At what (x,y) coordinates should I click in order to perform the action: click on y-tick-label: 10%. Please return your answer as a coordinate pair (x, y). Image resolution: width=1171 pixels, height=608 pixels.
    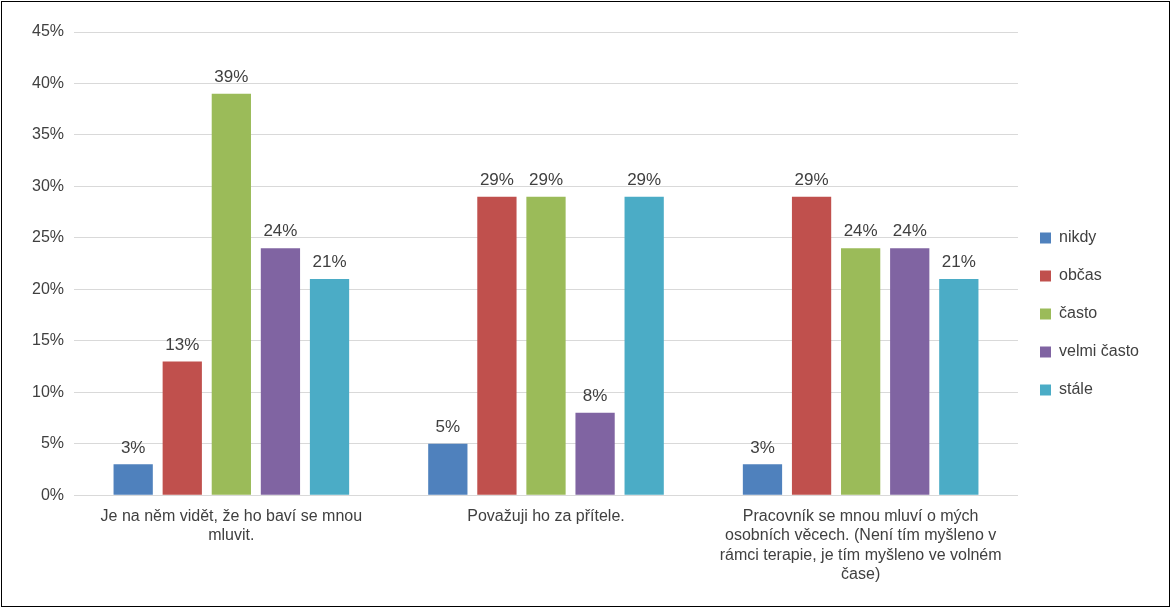
    Looking at the image, I should click on (48, 391).